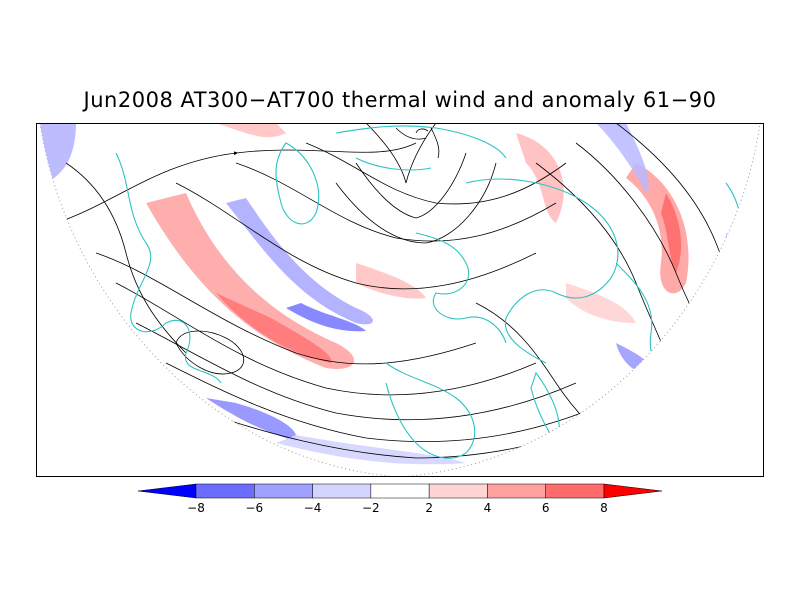  What do you see at coordinates (196, 508) in the screenshot?
I see `colorbar-tick-label: −8` at bounding box center [196, 508].